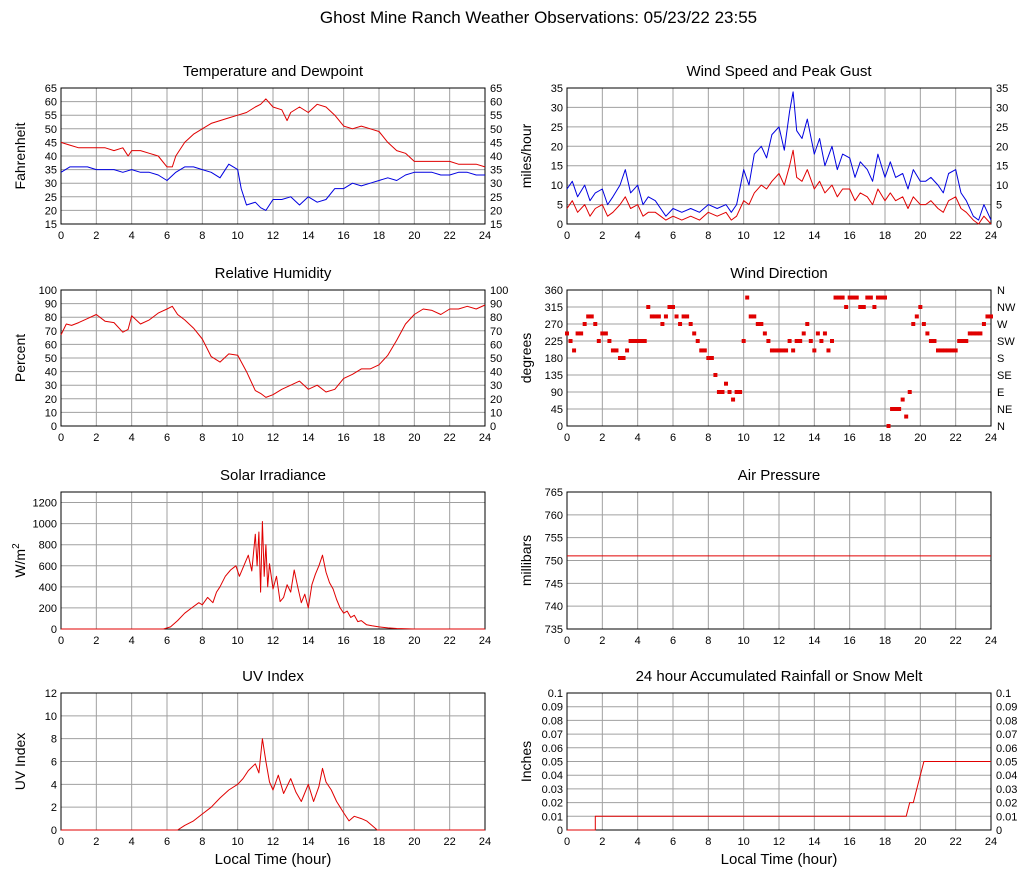  Describe the element at coordinates (496, 413) in the screenshot. I see `humidity-y-tick-label-right: 10` at that location.